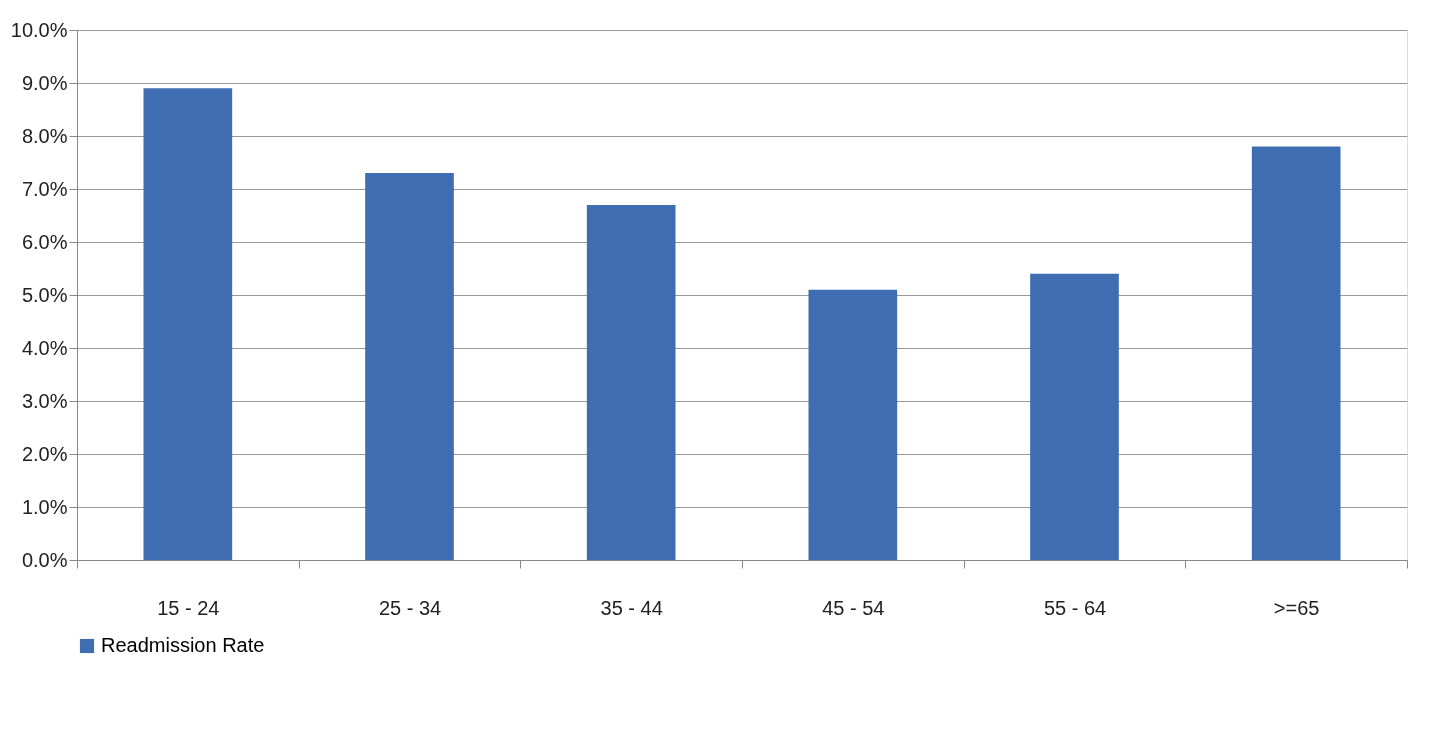  Describe the element at coordinates (39, 29) in the screenshot. I see `y-tick-label: 10.0%` at that location.